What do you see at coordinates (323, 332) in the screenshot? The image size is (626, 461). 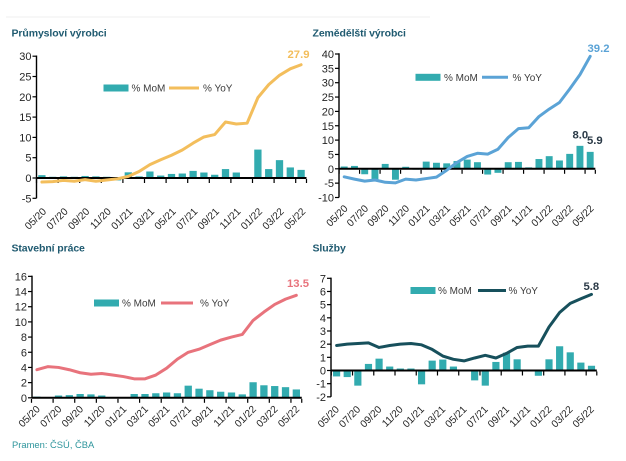 I see `svg-text: 3` at bounding box center [323, 332].